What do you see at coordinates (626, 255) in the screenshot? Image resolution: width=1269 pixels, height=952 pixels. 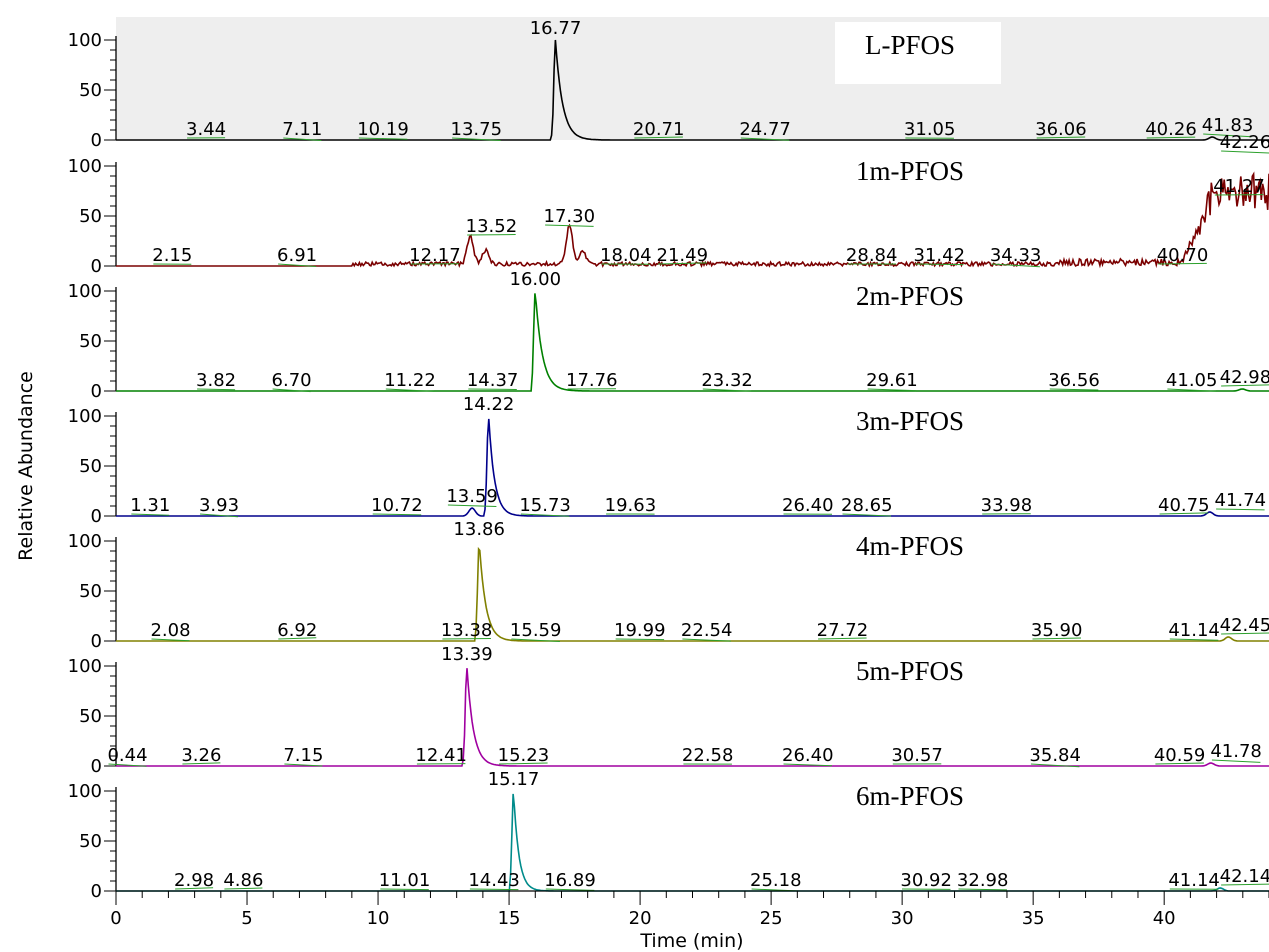 I see `peak-label: 18.04` at bounding box center [626, 255].